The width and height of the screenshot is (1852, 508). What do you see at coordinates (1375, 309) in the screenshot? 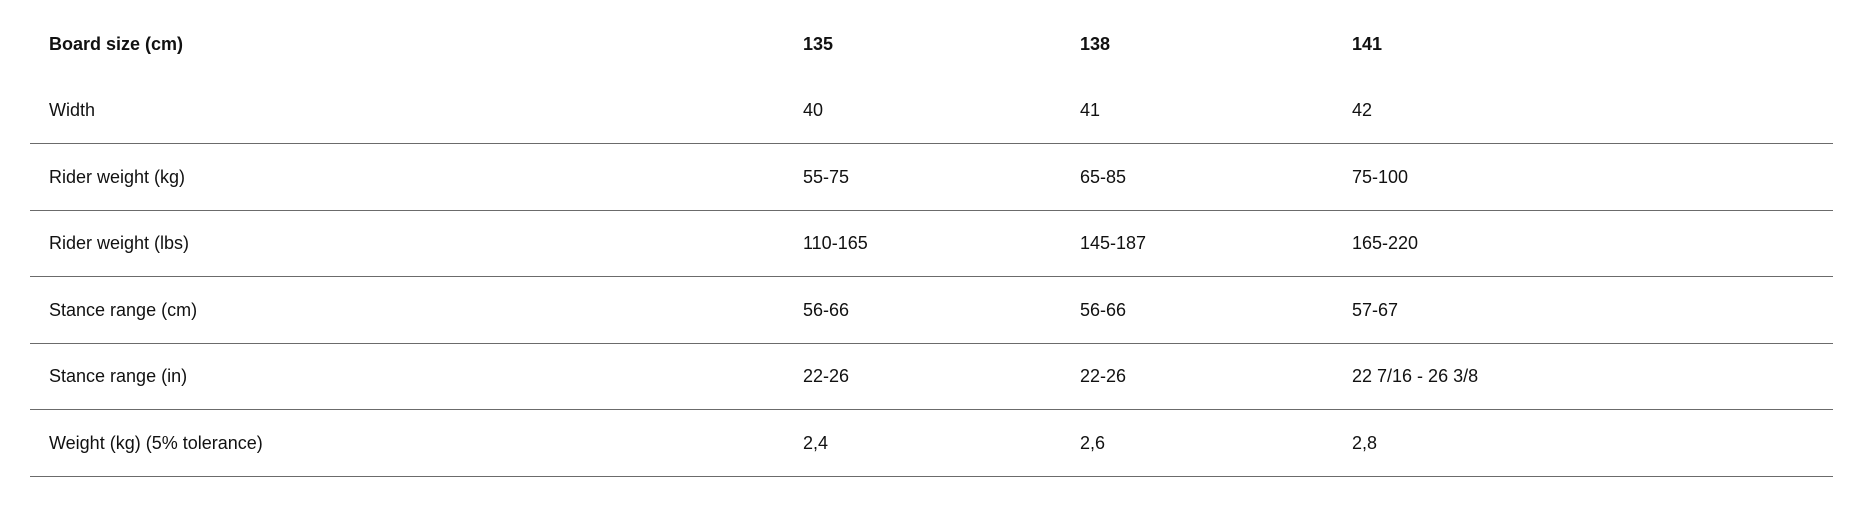
I see `cell-value: 57-67` at bounding box center [1375, 309].